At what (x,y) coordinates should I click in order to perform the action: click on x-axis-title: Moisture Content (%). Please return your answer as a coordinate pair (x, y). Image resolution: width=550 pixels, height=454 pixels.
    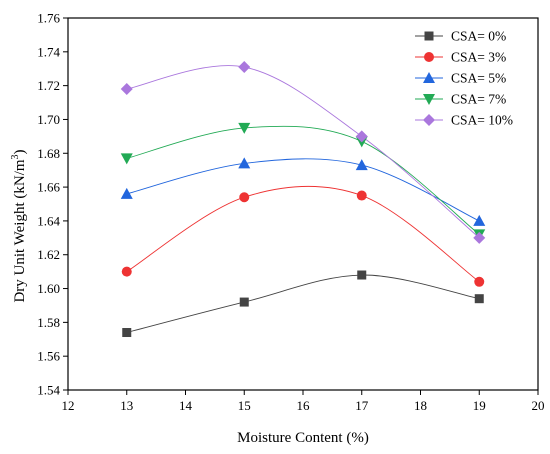
    Looking at the image, I should click on (303, 438).